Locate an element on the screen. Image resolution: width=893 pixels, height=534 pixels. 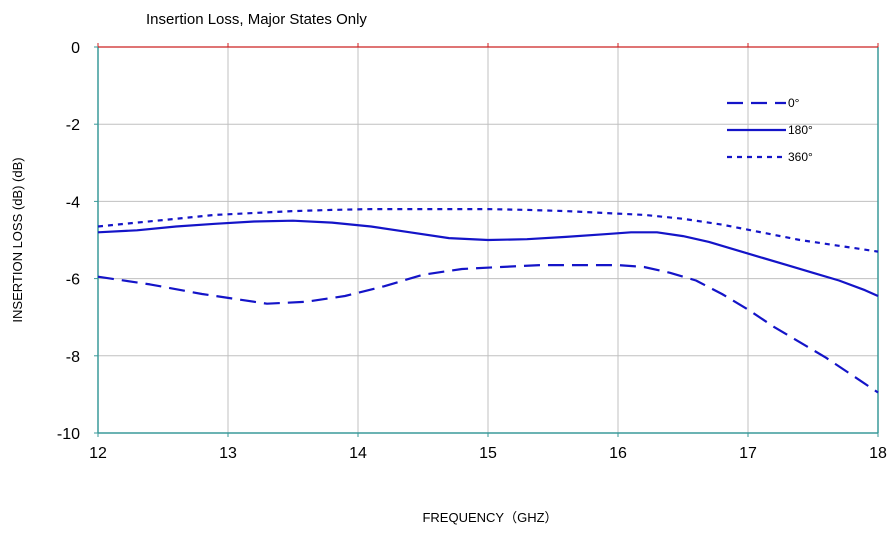
legend-label-0: 0° is located at coordinates (794, 103).